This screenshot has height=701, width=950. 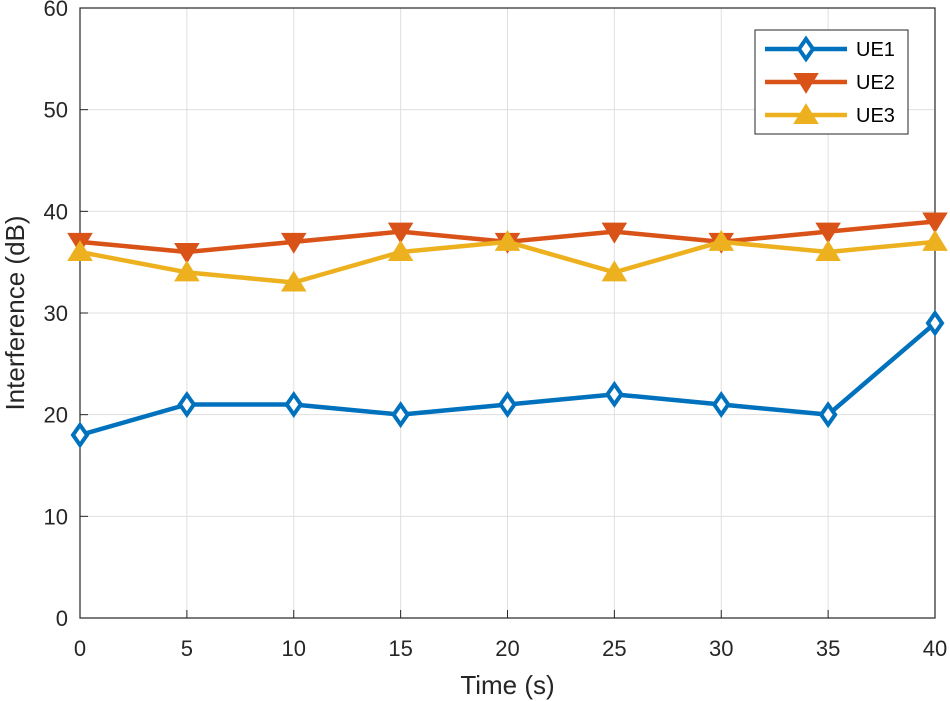 What do you see at coordinates (614, 648) in the screenshot?
I see `x-tick-label: 25` at bounding box center [614, 648].